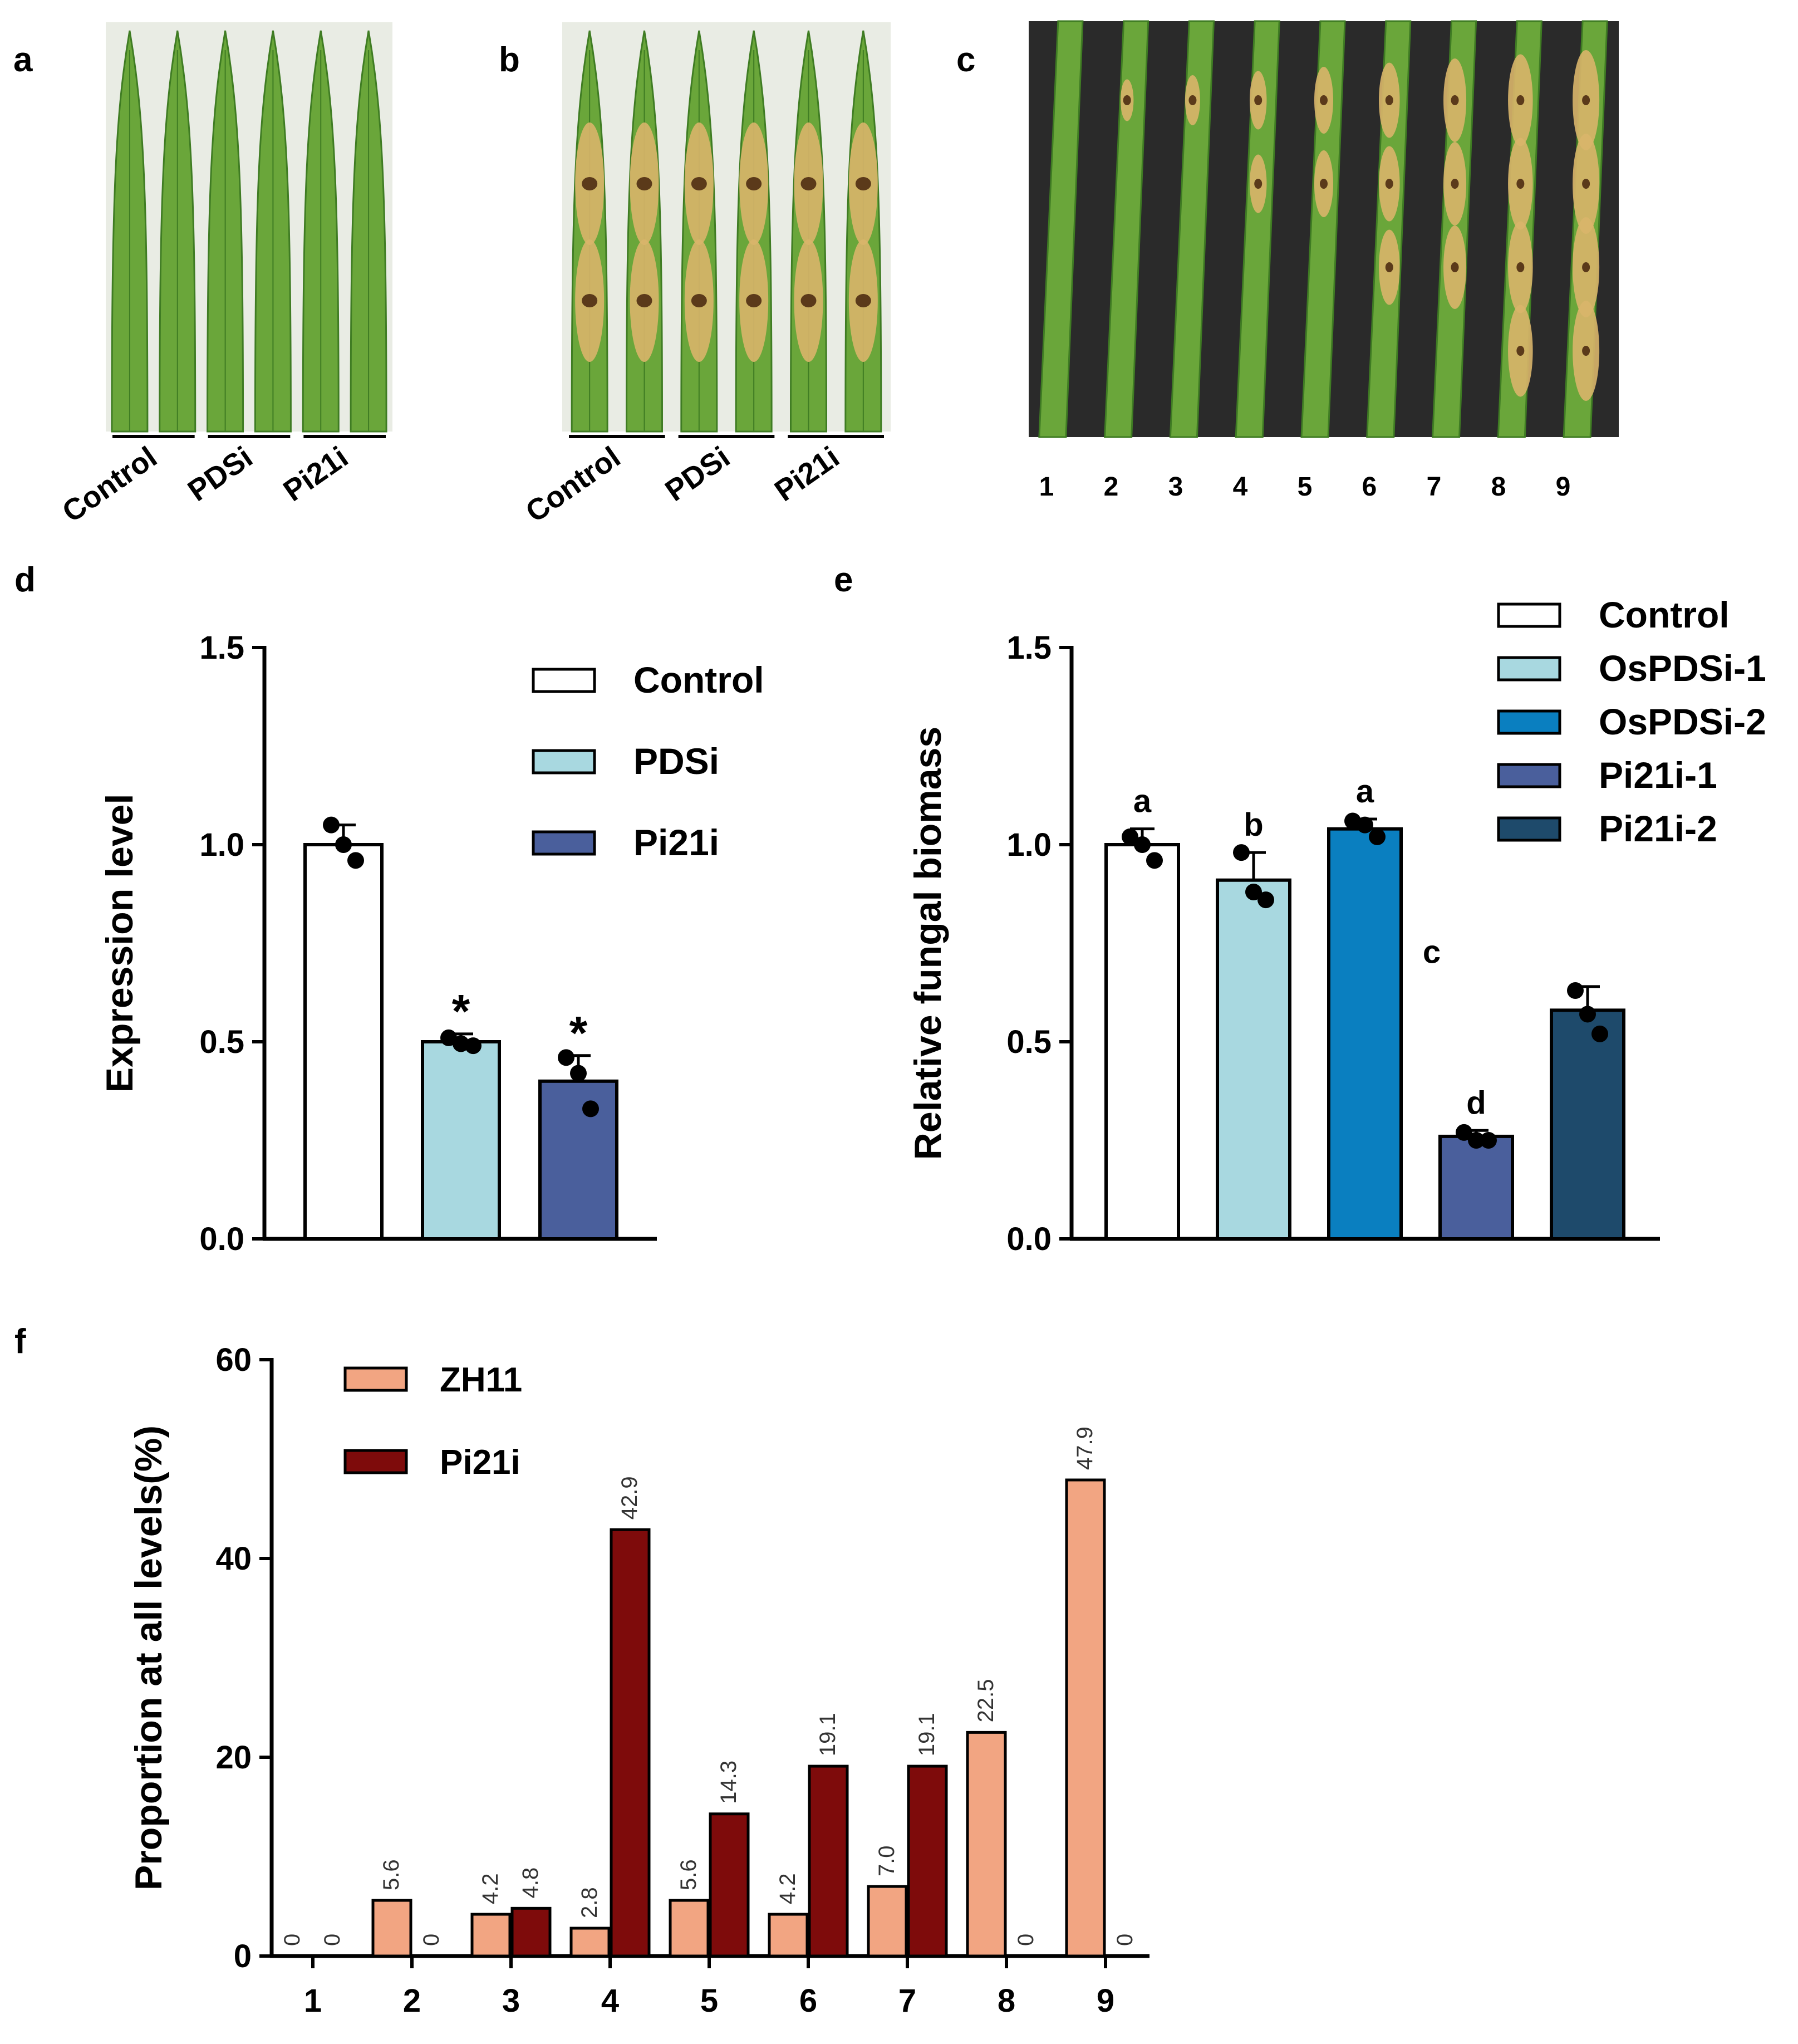 This screenshot has width=1798, height=2044. Describe the element at coordinates (315, 474) in the screenshot. I see `group-label: Pi21i` at that location.